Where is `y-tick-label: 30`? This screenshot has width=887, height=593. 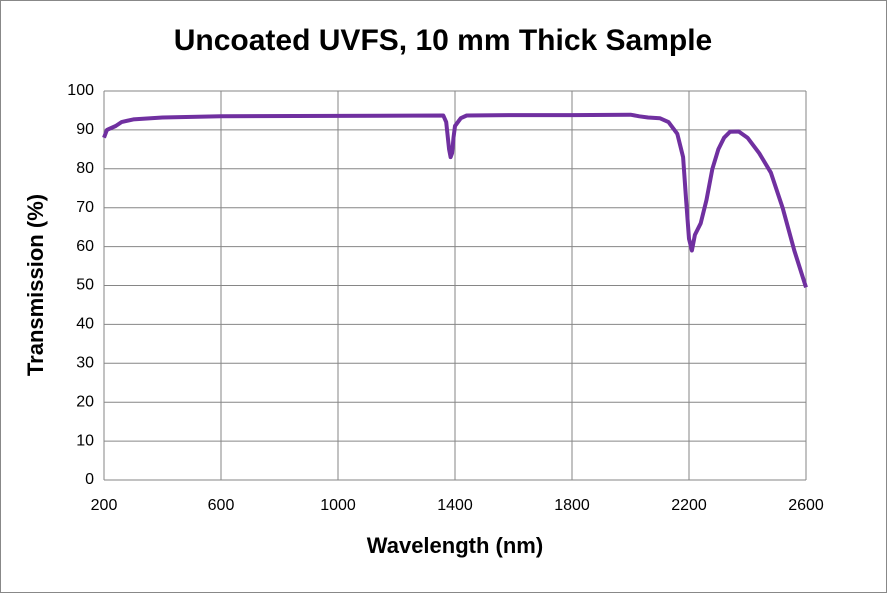
y-tick-label: 30 is located at coordinates (85, 363).